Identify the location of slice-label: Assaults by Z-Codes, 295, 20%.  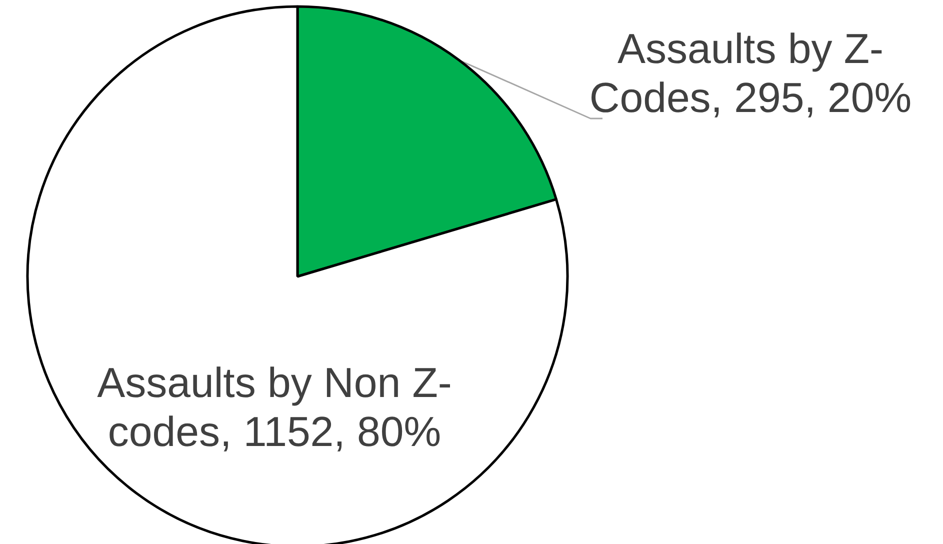
(750, 73).